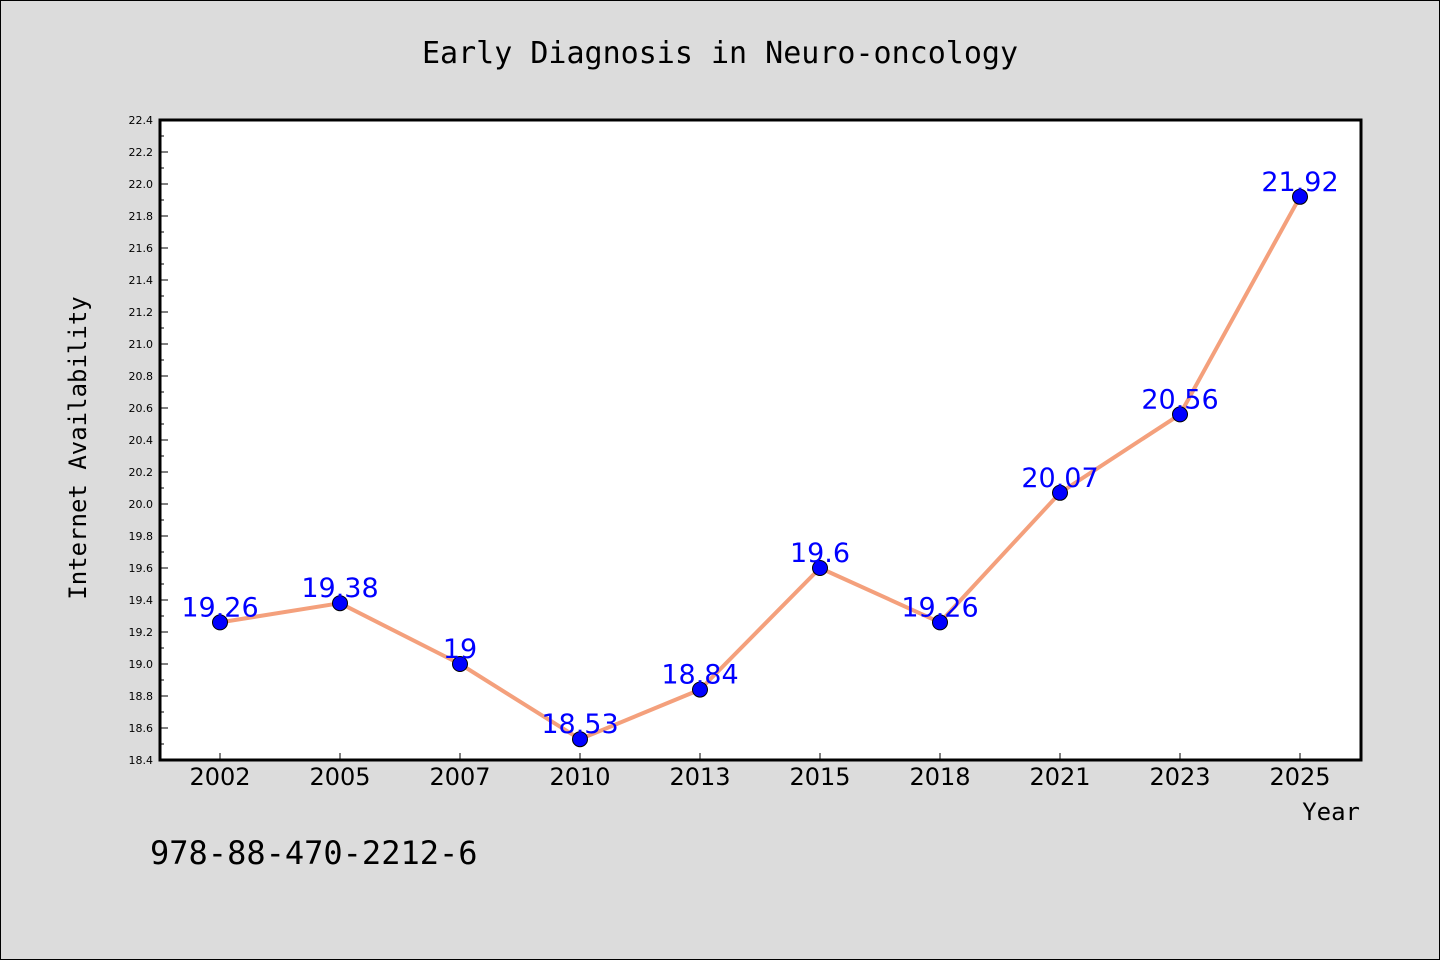 This screenshot has width=1440, height=960. Describe the element at coordinates (141, 728) in the screenshot. I see `y-tick-label: 18.6` at that location.